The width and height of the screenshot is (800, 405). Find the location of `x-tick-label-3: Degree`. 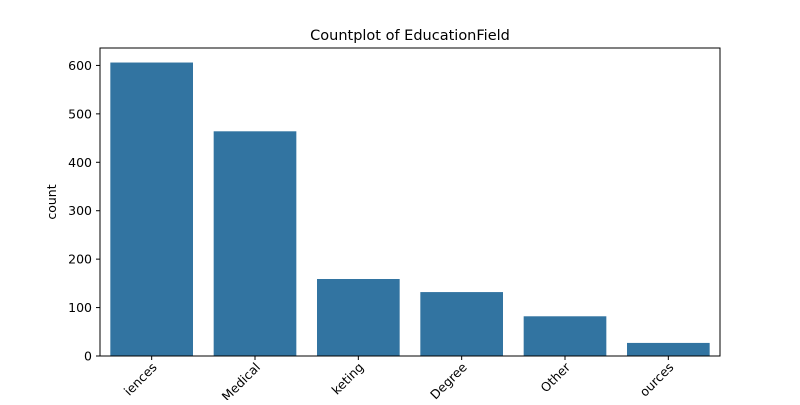

x-tick-label-3: Degree is located at coordinates (448, 379).